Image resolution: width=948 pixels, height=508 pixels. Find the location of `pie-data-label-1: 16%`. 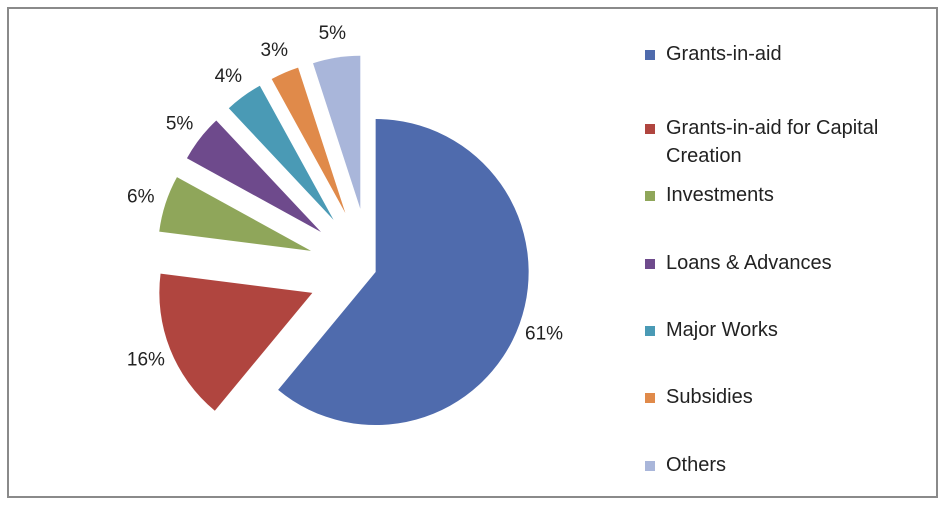

pie-data-label-1: 16% is located at coordinates (146, 360).